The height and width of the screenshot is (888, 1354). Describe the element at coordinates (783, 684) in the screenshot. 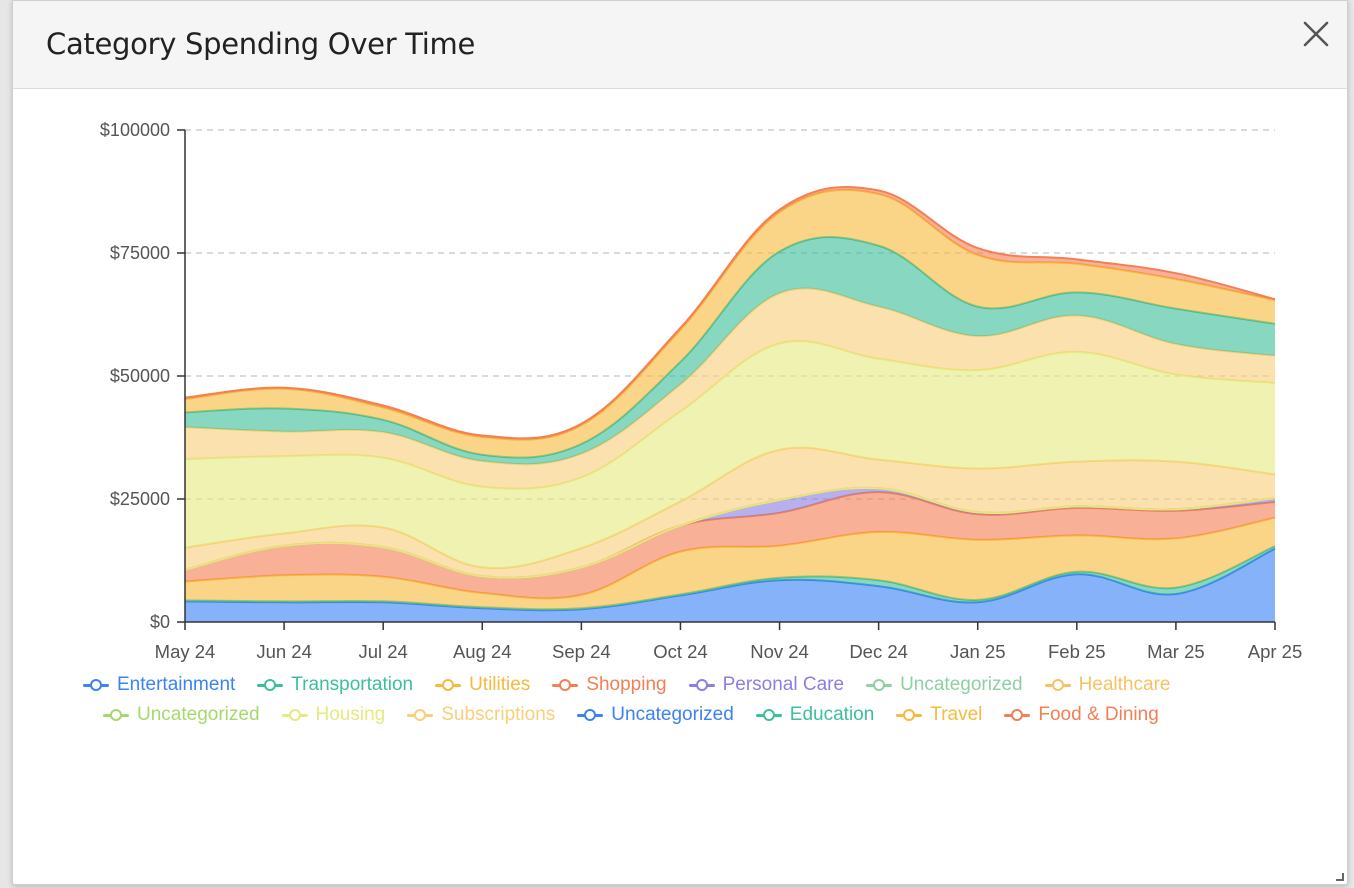

I see `legend-label: Personal Care` at that location.